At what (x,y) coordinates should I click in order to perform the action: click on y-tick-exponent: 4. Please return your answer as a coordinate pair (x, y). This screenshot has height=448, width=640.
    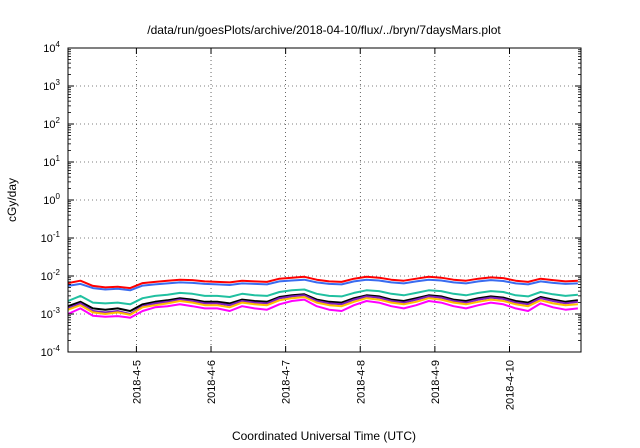
    Looking at the image, I should click on (58, 44).